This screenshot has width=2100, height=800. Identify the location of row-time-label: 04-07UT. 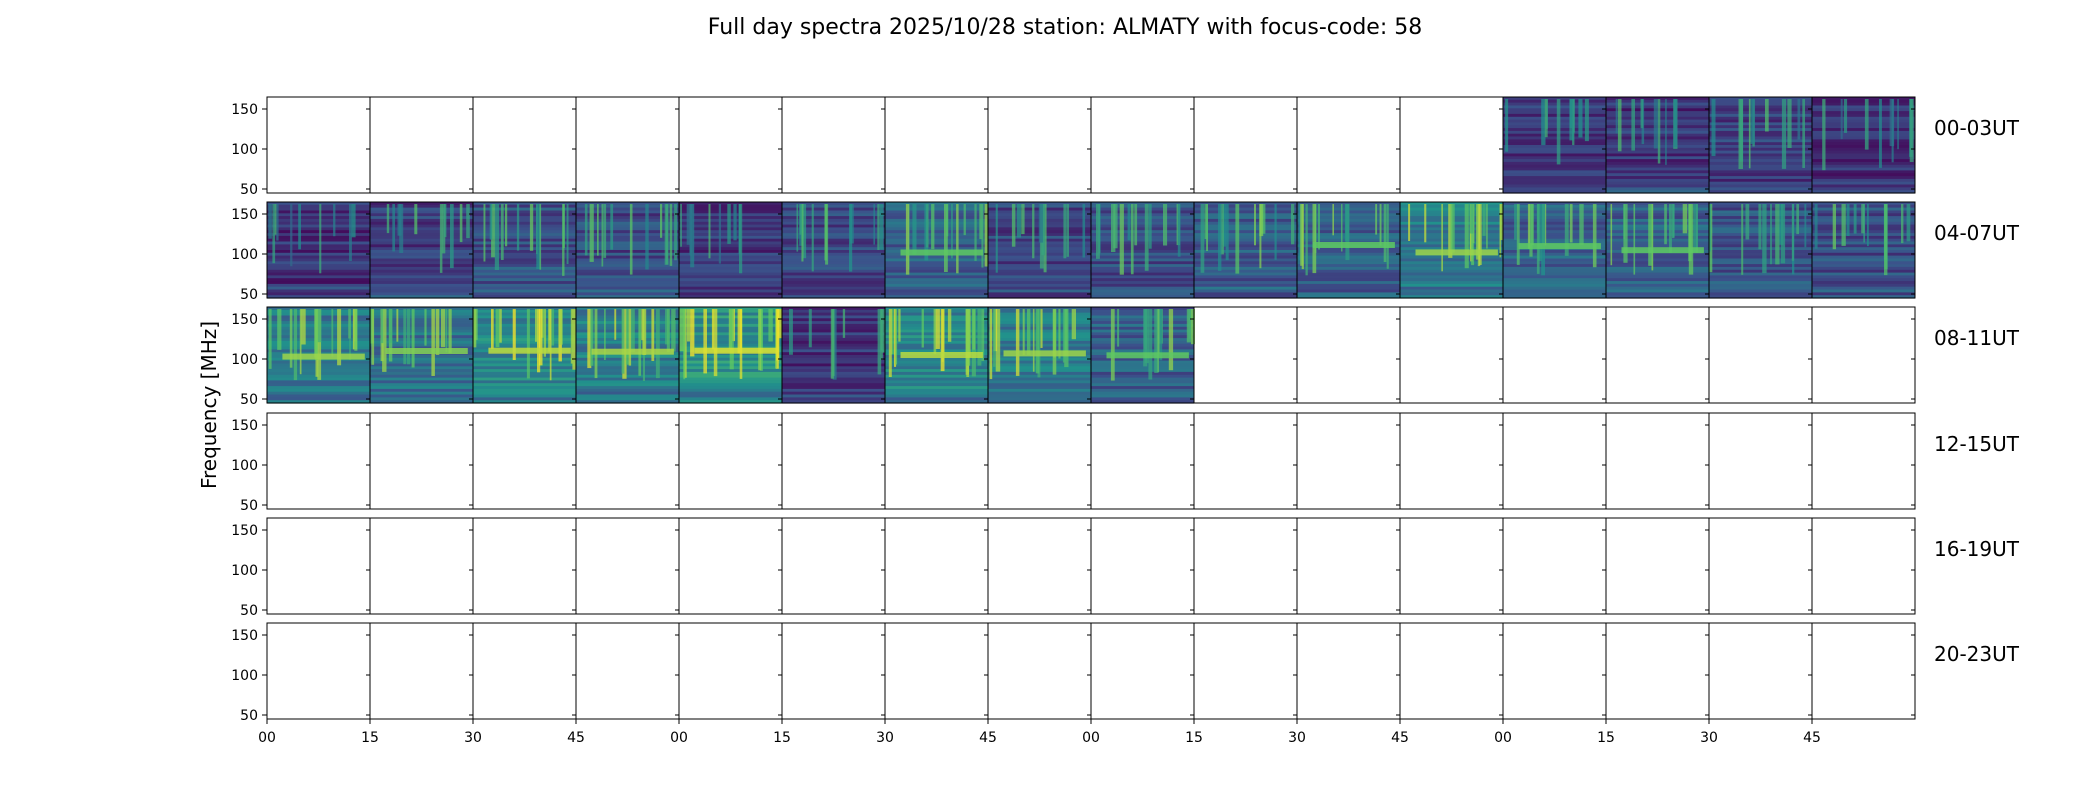
(1977, 233).